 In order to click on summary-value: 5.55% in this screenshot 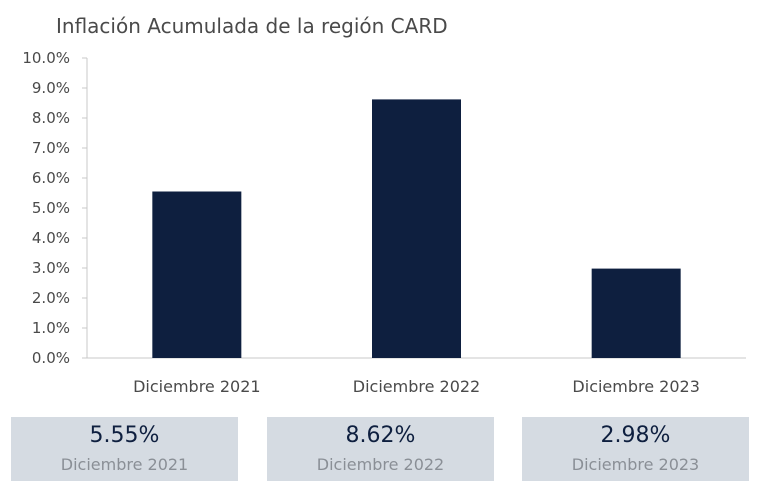, I will do `click(124, 435)`.